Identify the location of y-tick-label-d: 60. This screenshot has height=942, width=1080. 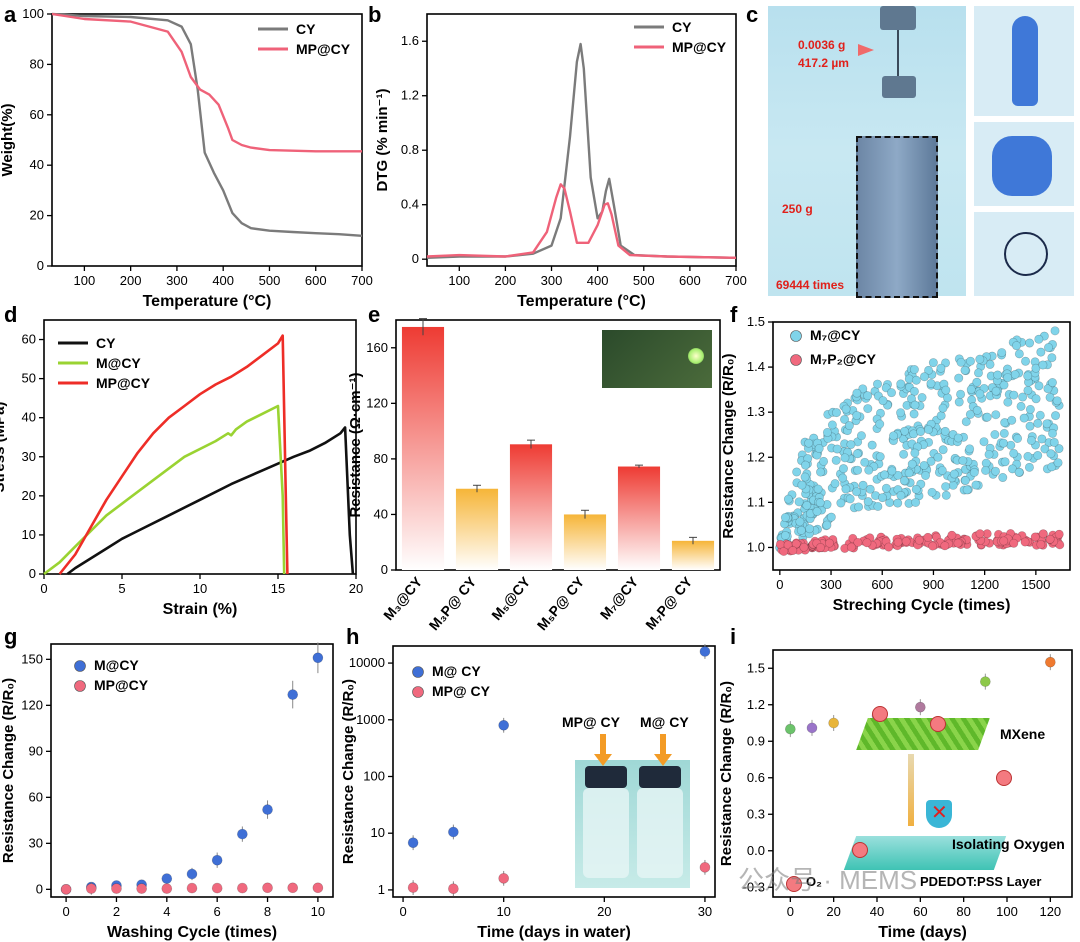
(29, 339).